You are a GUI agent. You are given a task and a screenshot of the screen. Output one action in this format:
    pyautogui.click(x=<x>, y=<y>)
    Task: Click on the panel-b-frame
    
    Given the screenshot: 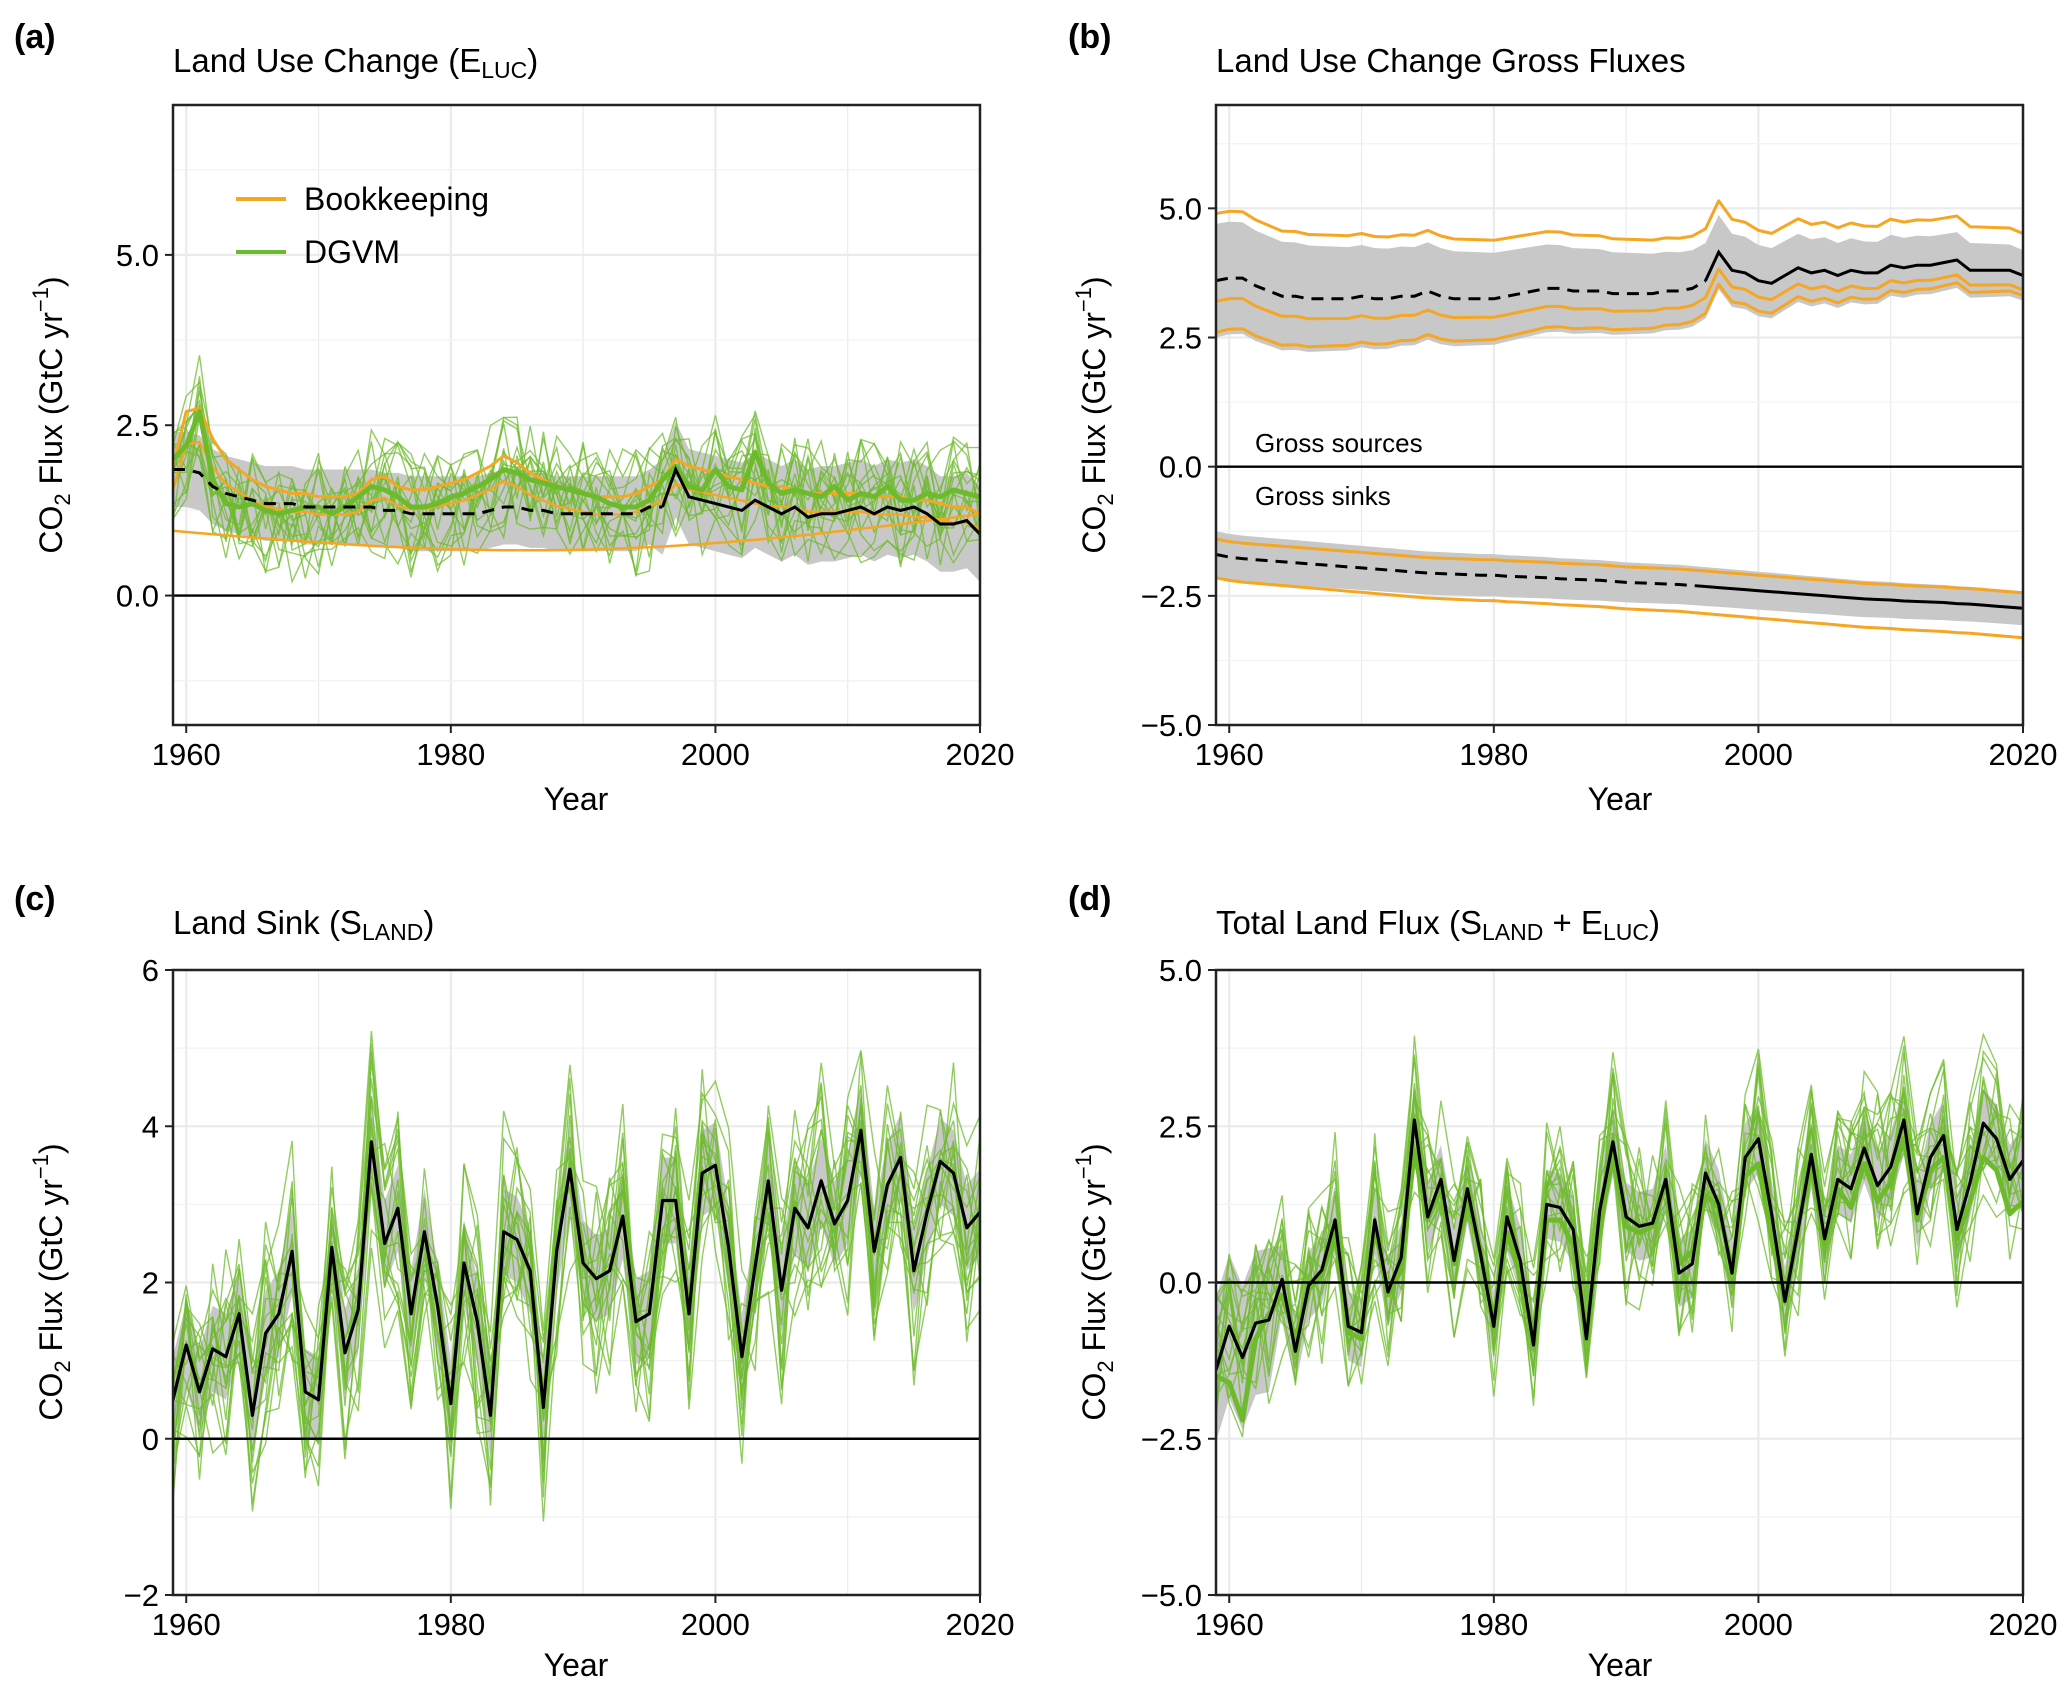 What is the action you would take?
    pyautogui.click(x=1619, y=415)
    